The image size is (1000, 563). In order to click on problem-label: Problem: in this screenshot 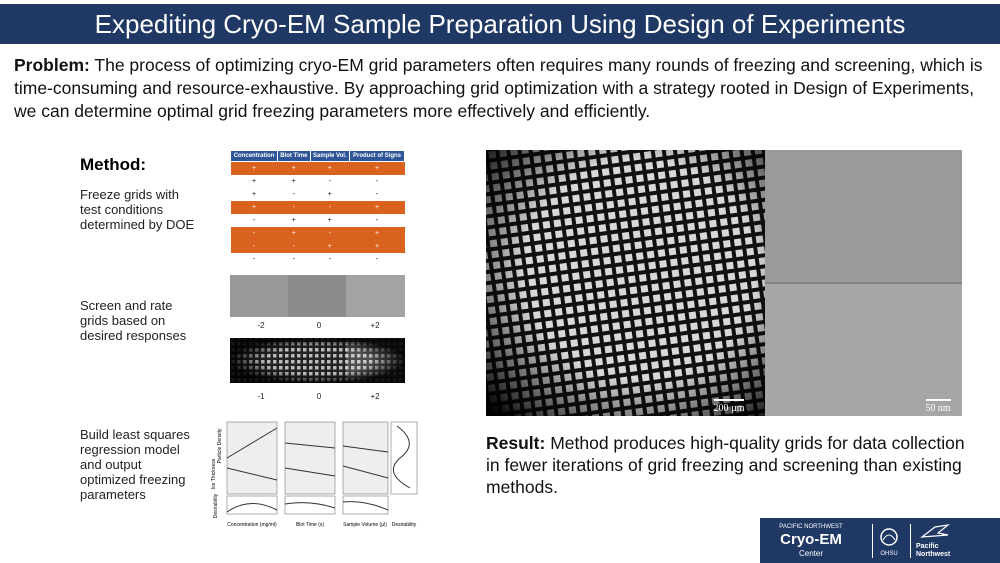, I will do `click(52, 65)`.